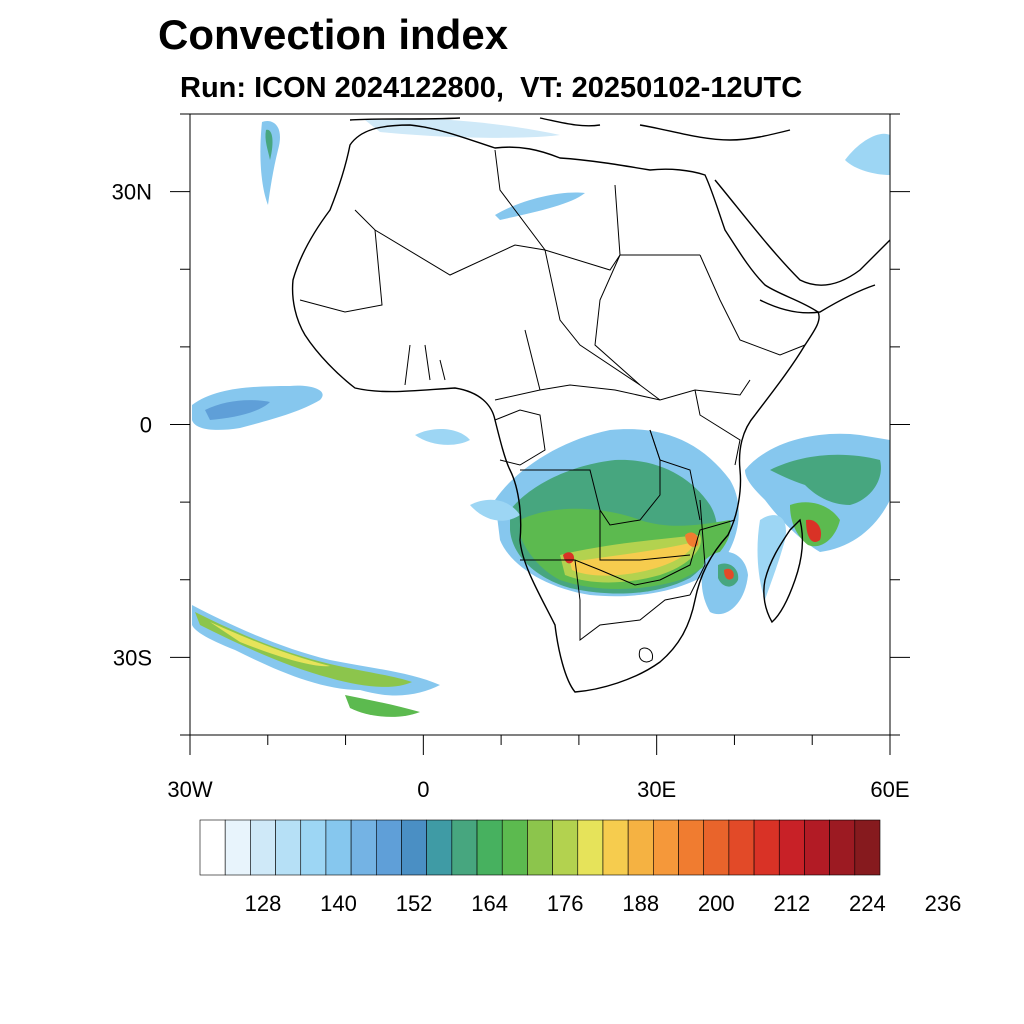 The width and height of the screenshot is (1024, 1024). Describe the element at coordinates (656, 789) in the screenshot. I see `lon-tick-label: 30E` at that location.